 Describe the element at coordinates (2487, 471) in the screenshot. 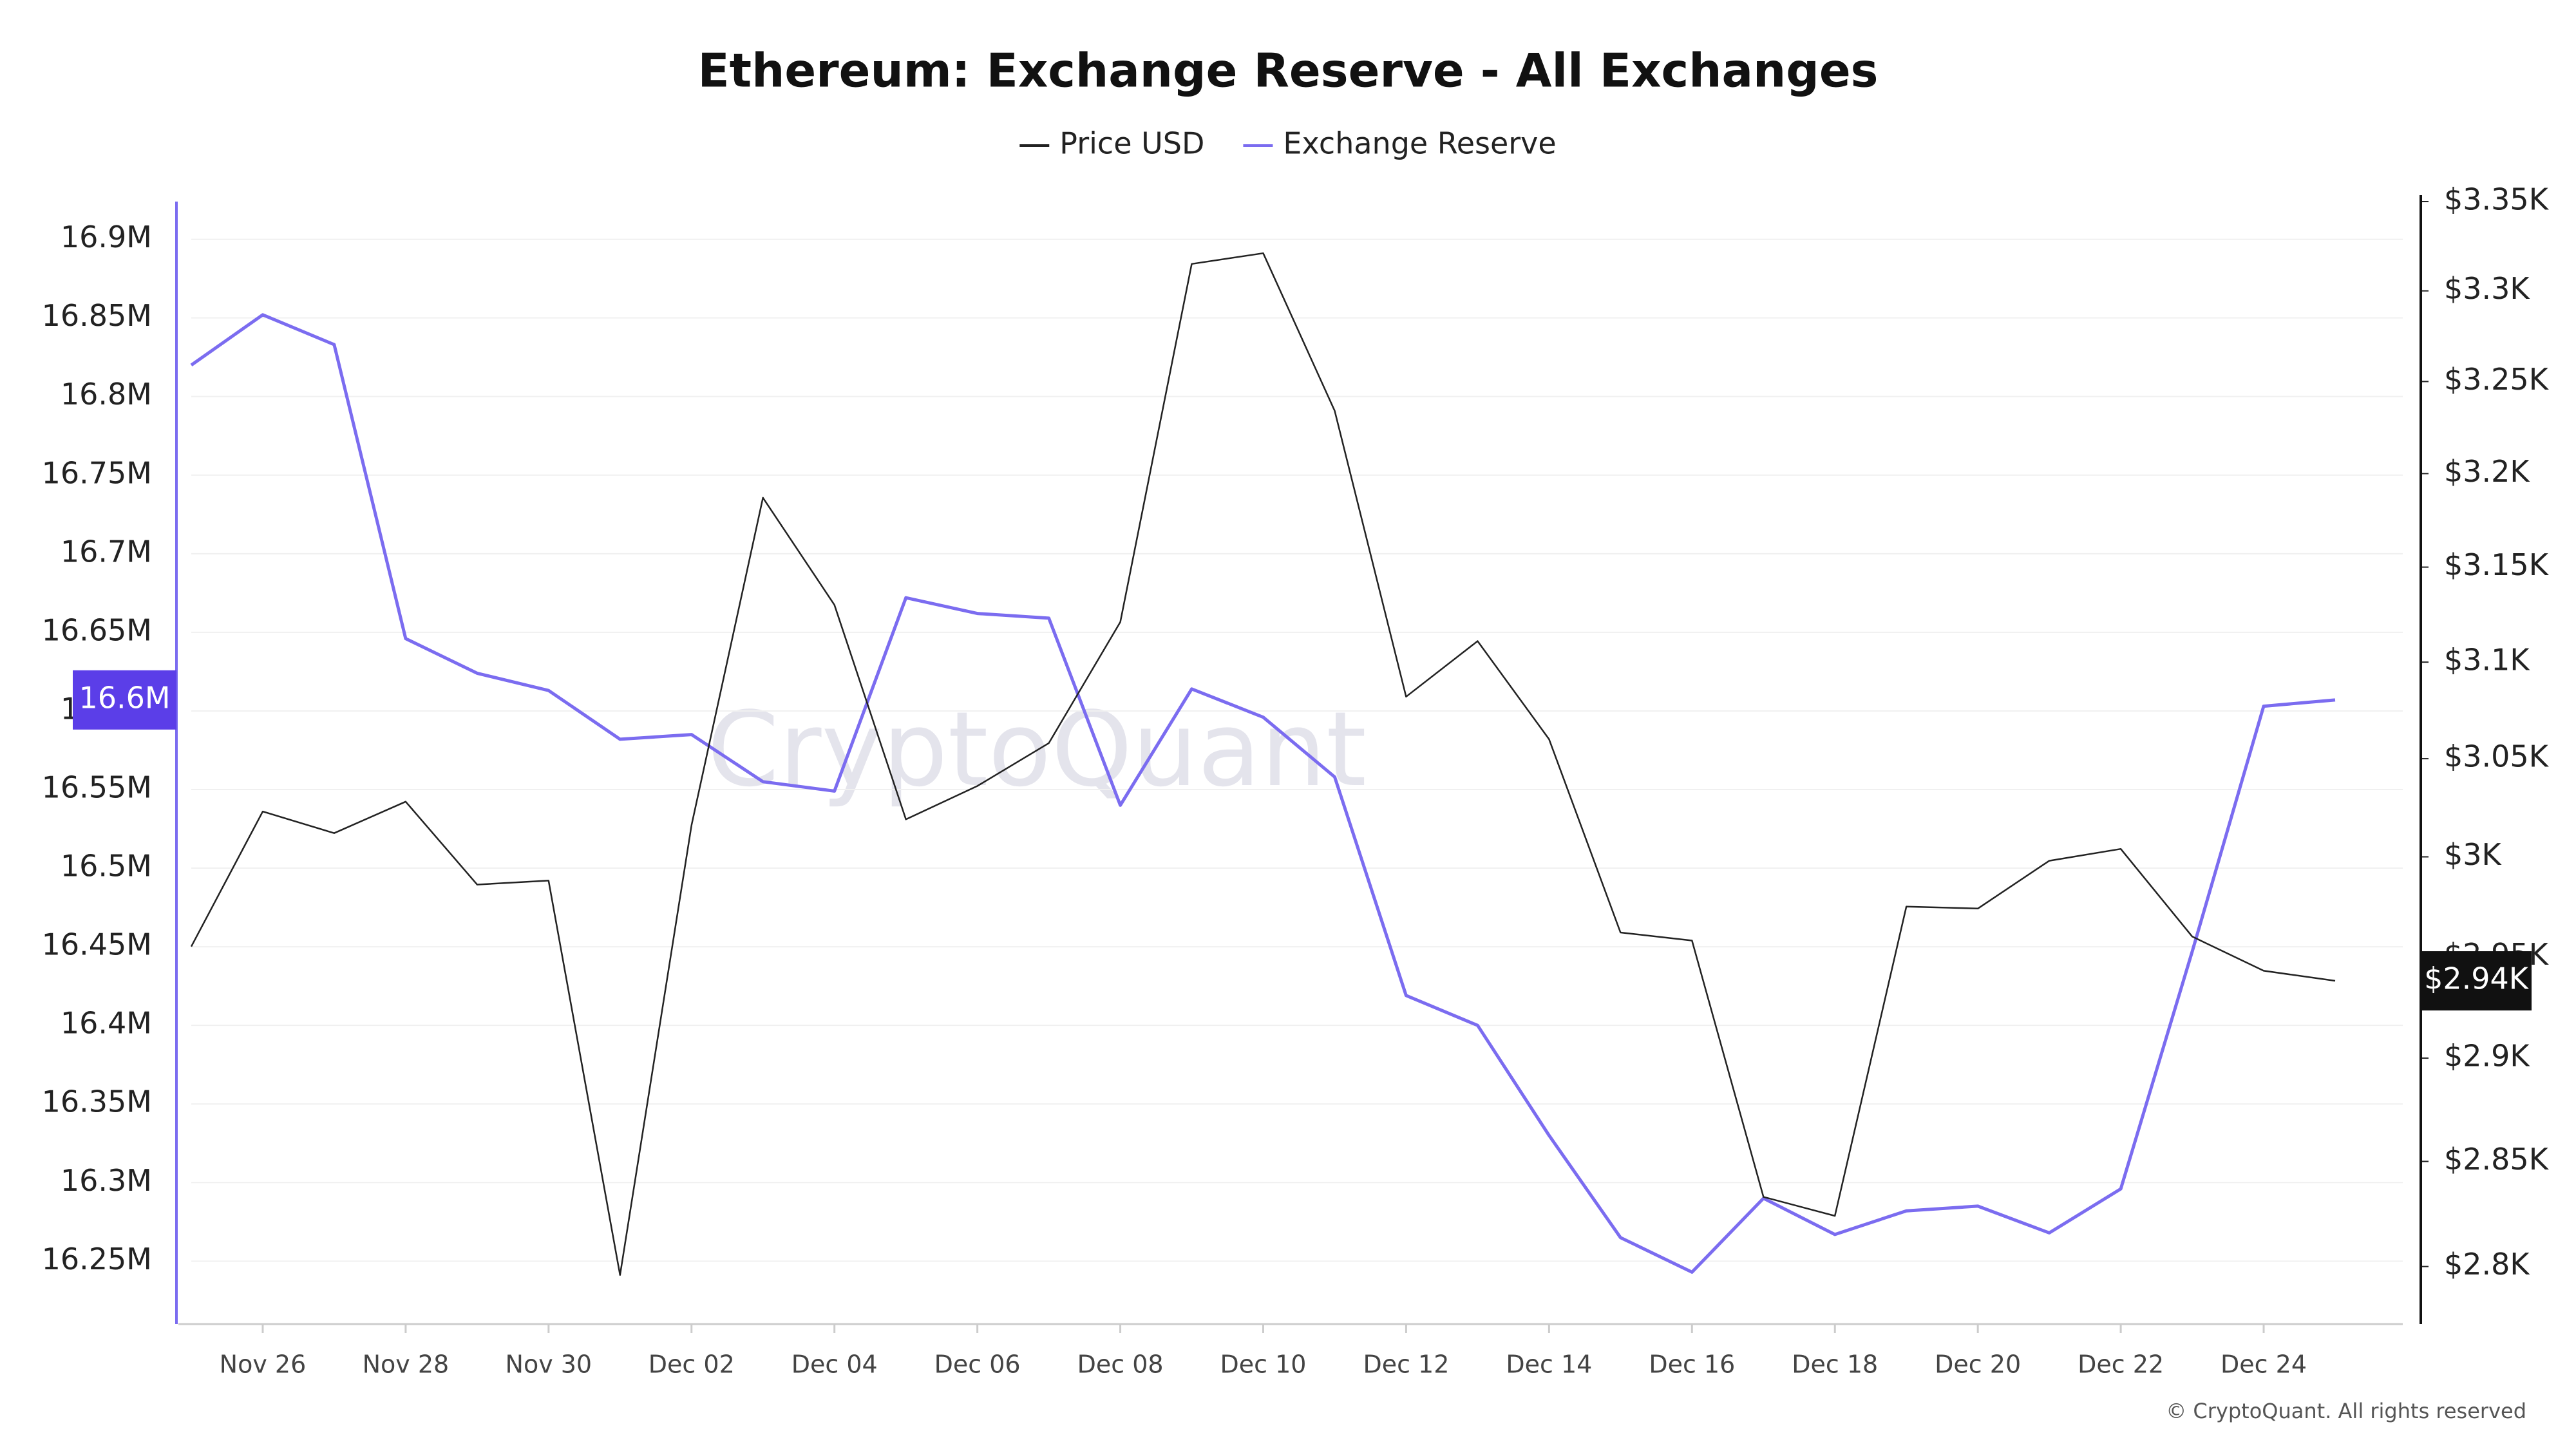

I see `y2-tick-label: $3.2K` at that location.